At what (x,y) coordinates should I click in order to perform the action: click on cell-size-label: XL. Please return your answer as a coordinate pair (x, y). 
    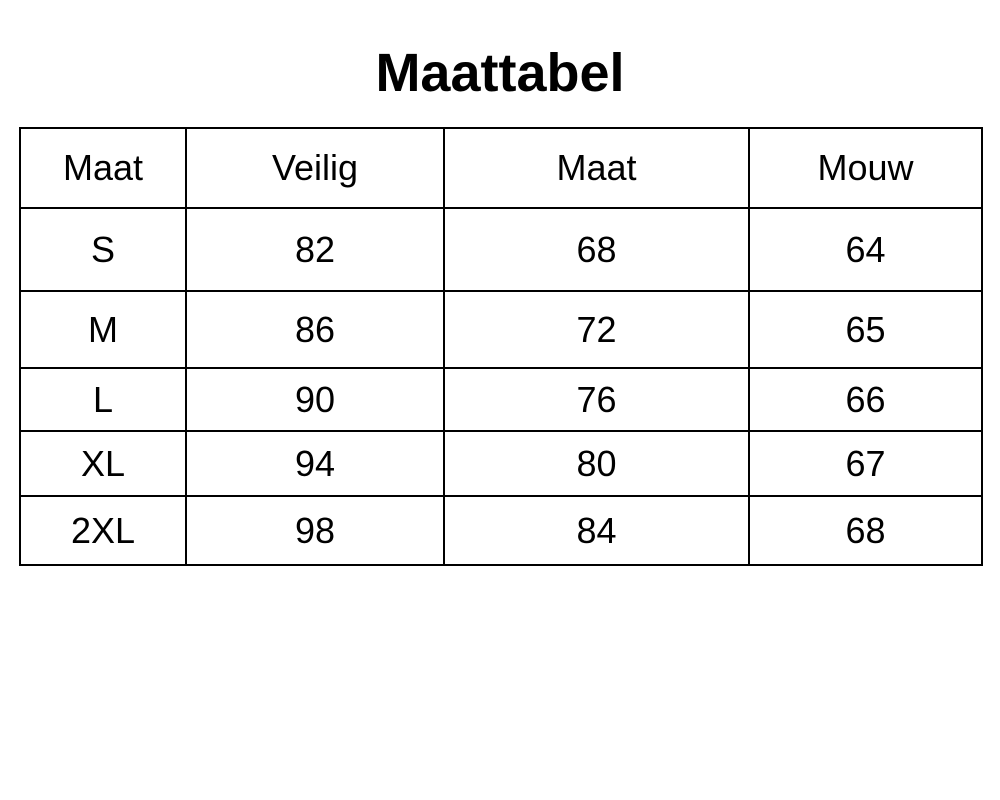
    Looking at the image, I should click on (103, 463).